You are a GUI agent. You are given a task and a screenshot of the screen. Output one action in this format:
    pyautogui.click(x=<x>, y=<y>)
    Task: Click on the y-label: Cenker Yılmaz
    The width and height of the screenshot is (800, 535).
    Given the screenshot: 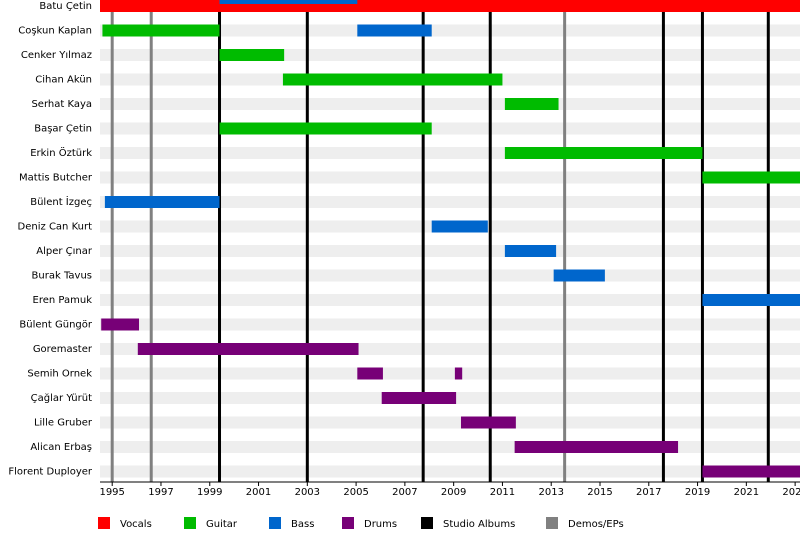 What is the action you would take?
    pyautogui.click(x=56, y=55)
    